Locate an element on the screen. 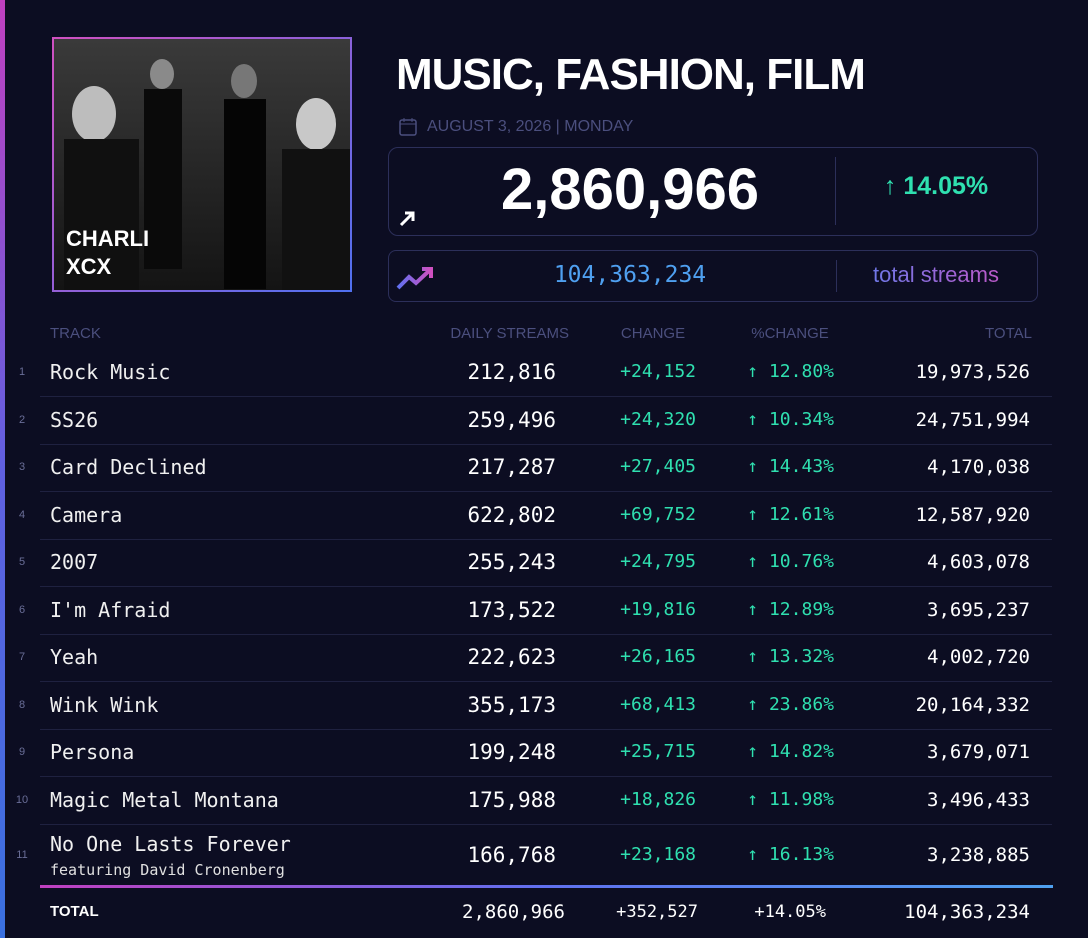  change: +26,165 is located at coordinates (658, 656).